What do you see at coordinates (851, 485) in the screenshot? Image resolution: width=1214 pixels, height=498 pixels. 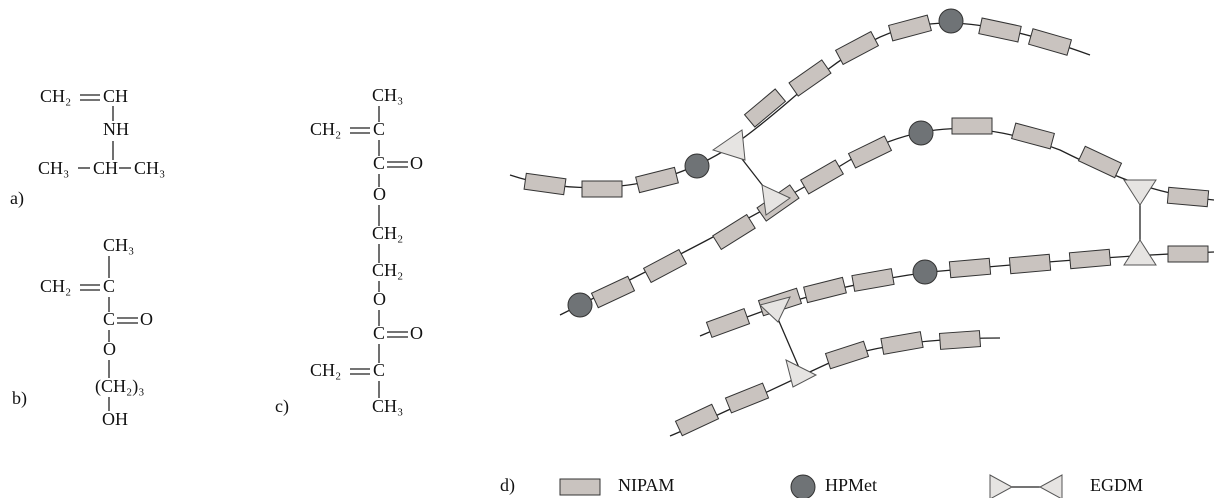 I see `legend-label: HPMet` at bounding box center [851, 485].